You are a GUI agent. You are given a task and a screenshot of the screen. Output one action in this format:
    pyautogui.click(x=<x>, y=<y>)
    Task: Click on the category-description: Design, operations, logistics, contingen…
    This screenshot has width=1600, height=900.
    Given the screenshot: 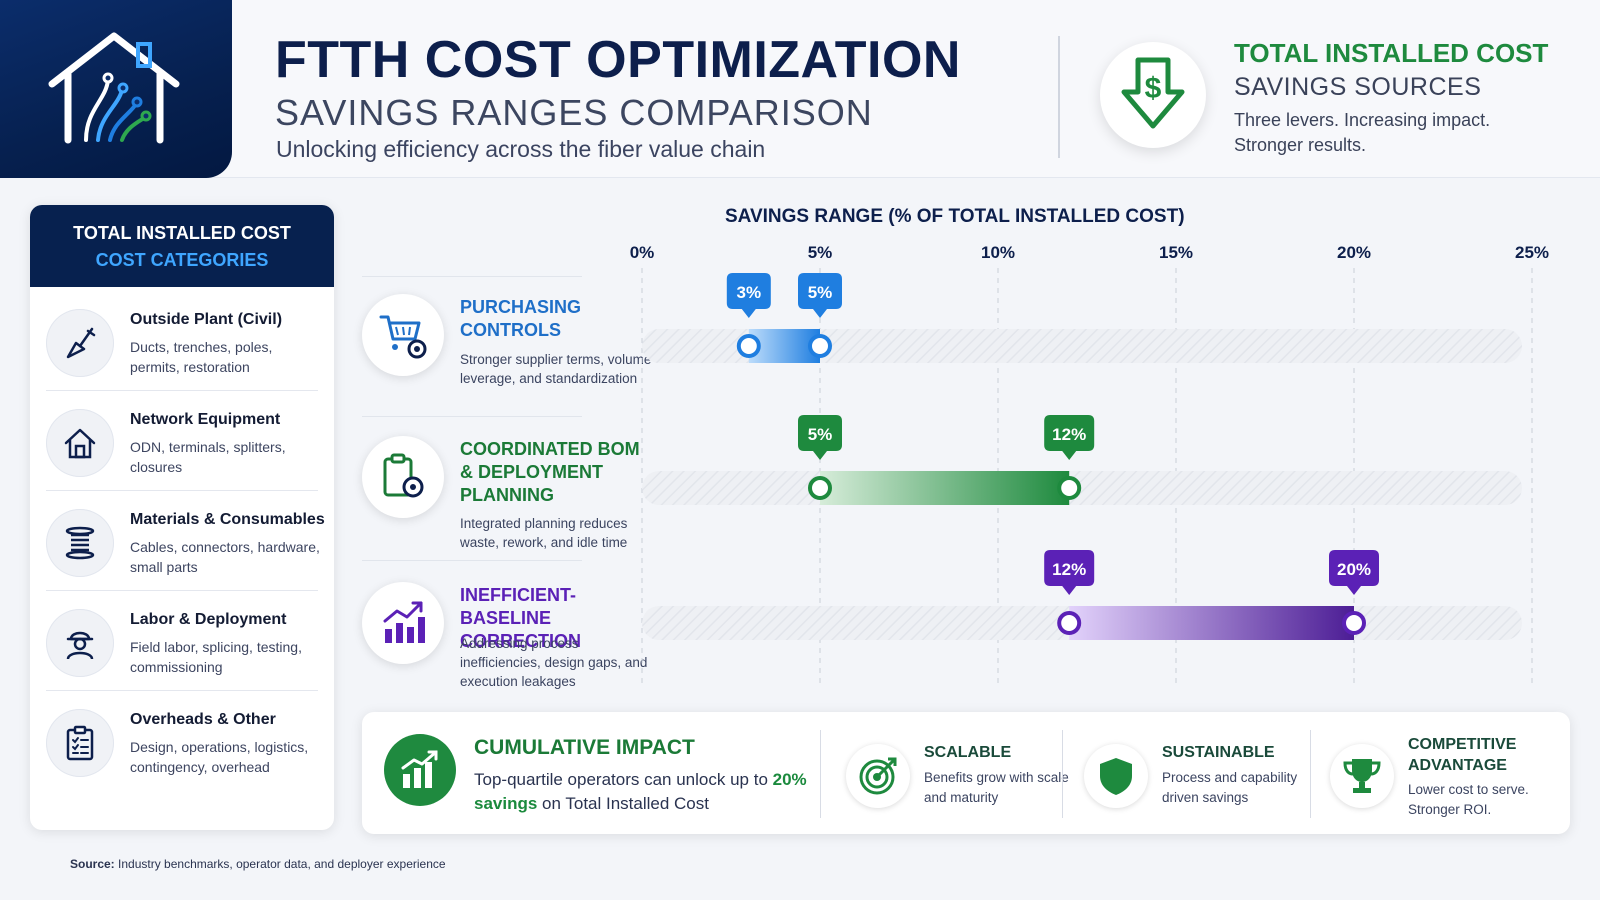 What is the action you would take?
    pyautogui.click(x=219, y=757)
    